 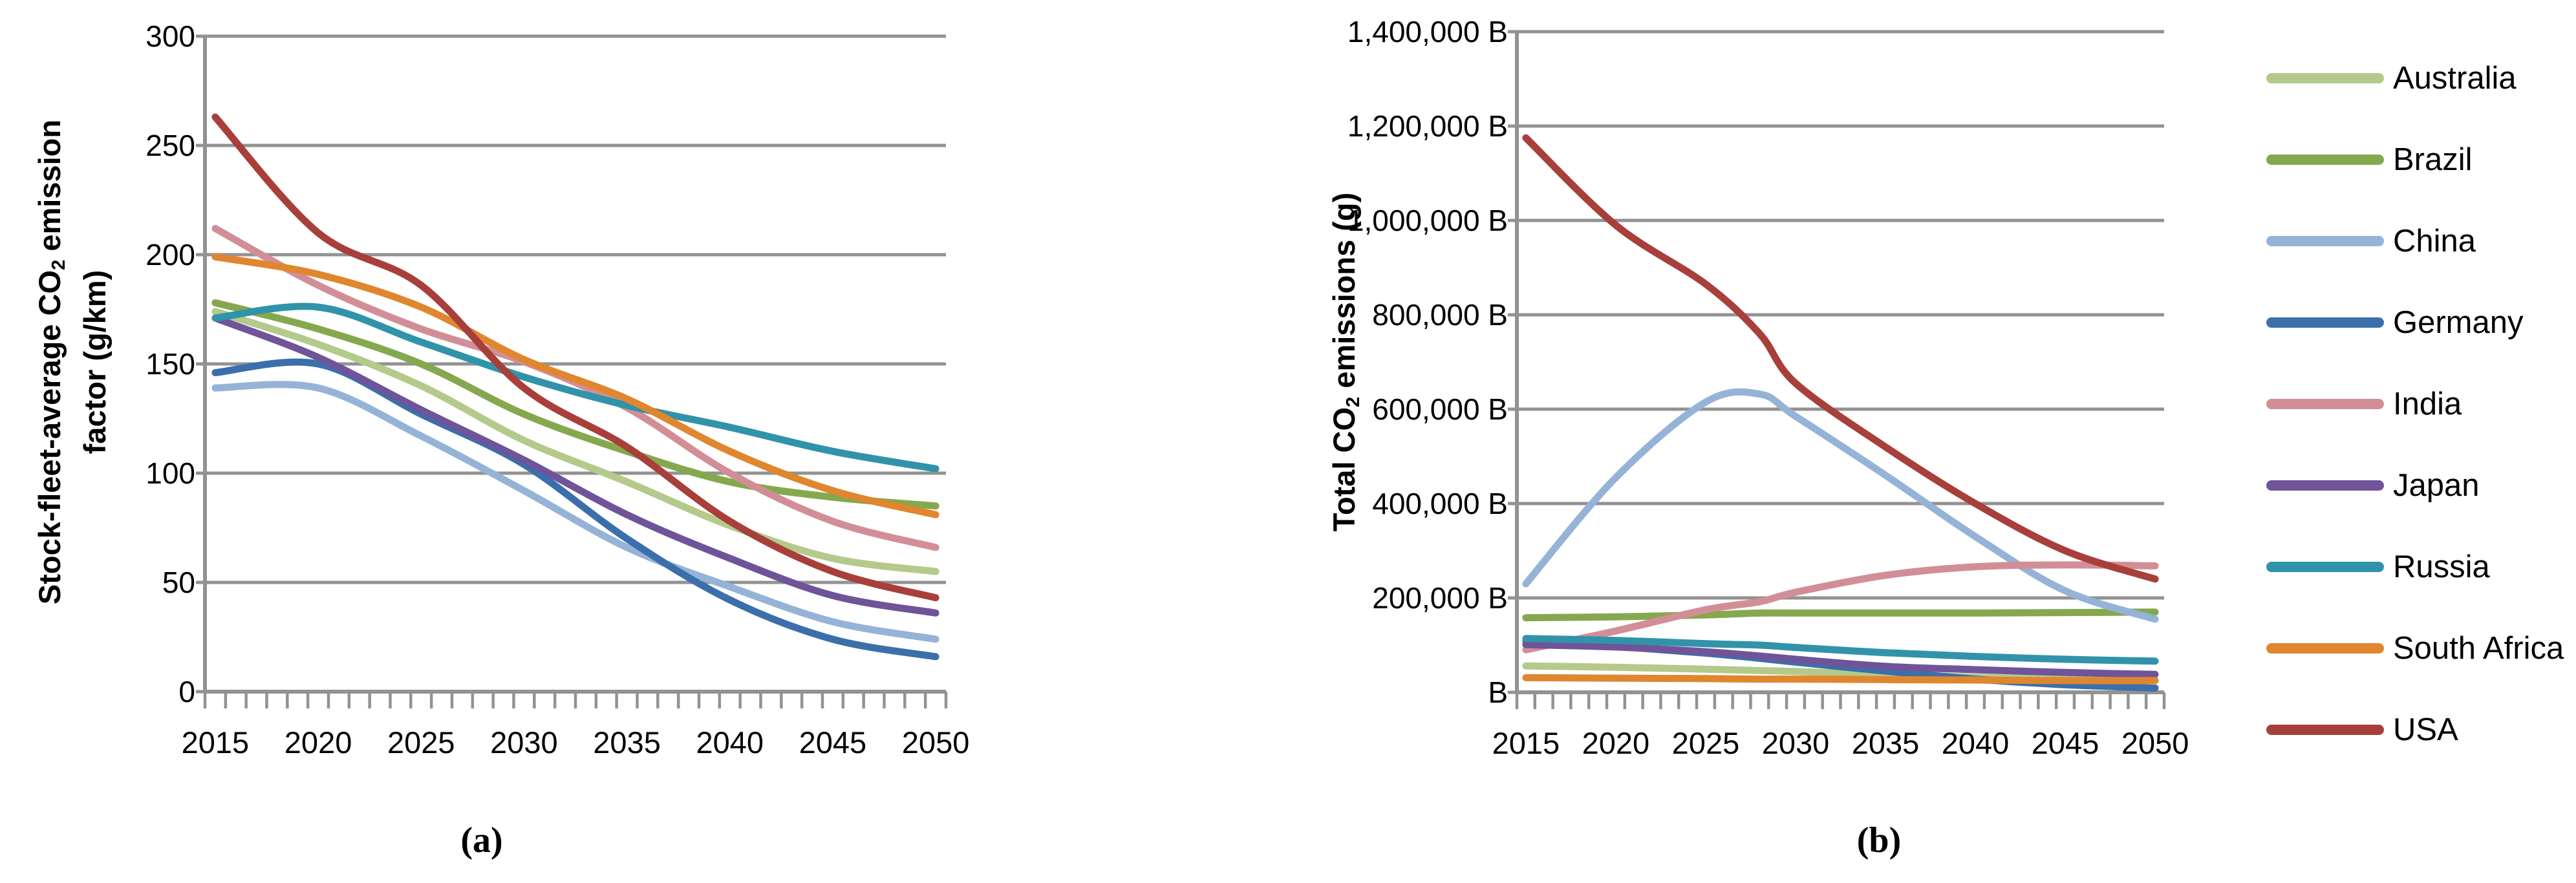 What do you see at coordinates (2325, 567) in the screenshot?
I see `legend-swatch-russia` at bounding box center [2325, 567].